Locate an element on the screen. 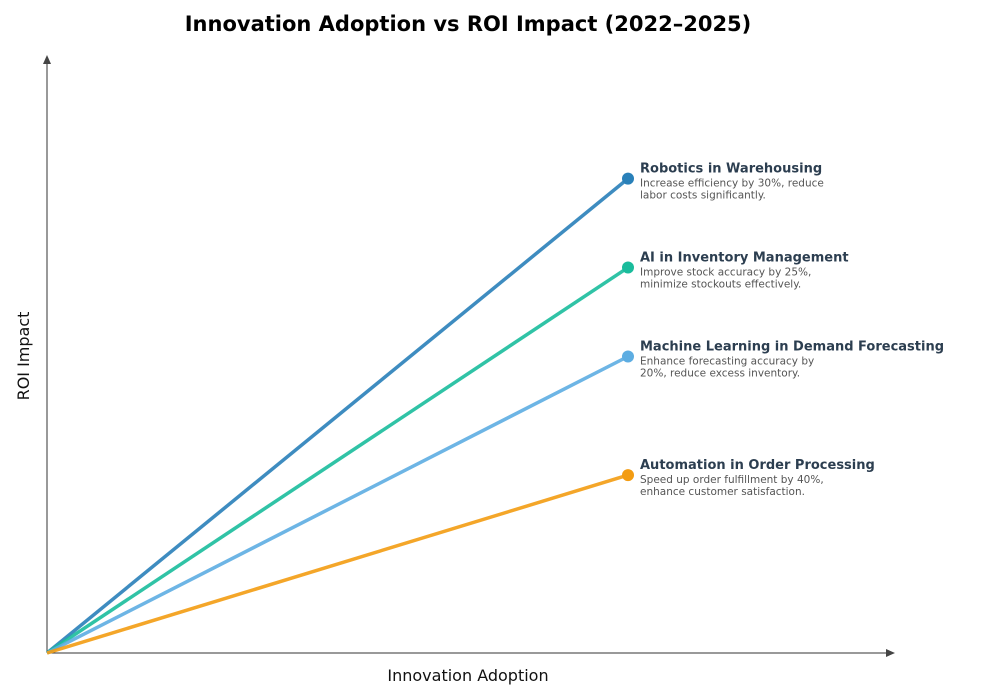  annotation-desc-0-1: labor costs significantly. is located at coordinates (703, 196).